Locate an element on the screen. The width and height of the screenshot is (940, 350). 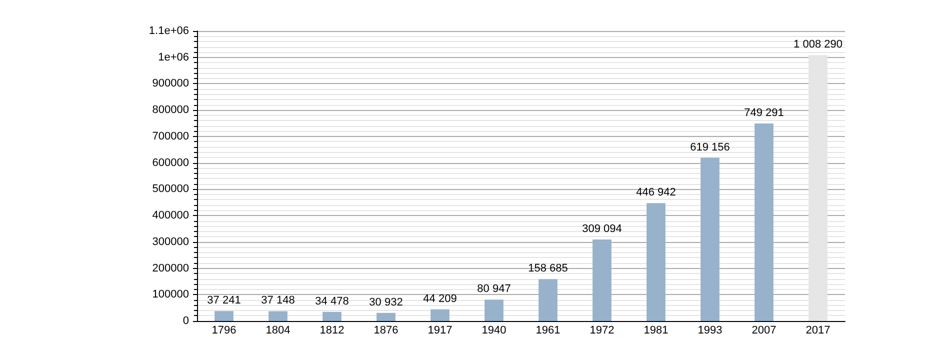
y-tick-label: 300000 is located at coordinates (170, 242).